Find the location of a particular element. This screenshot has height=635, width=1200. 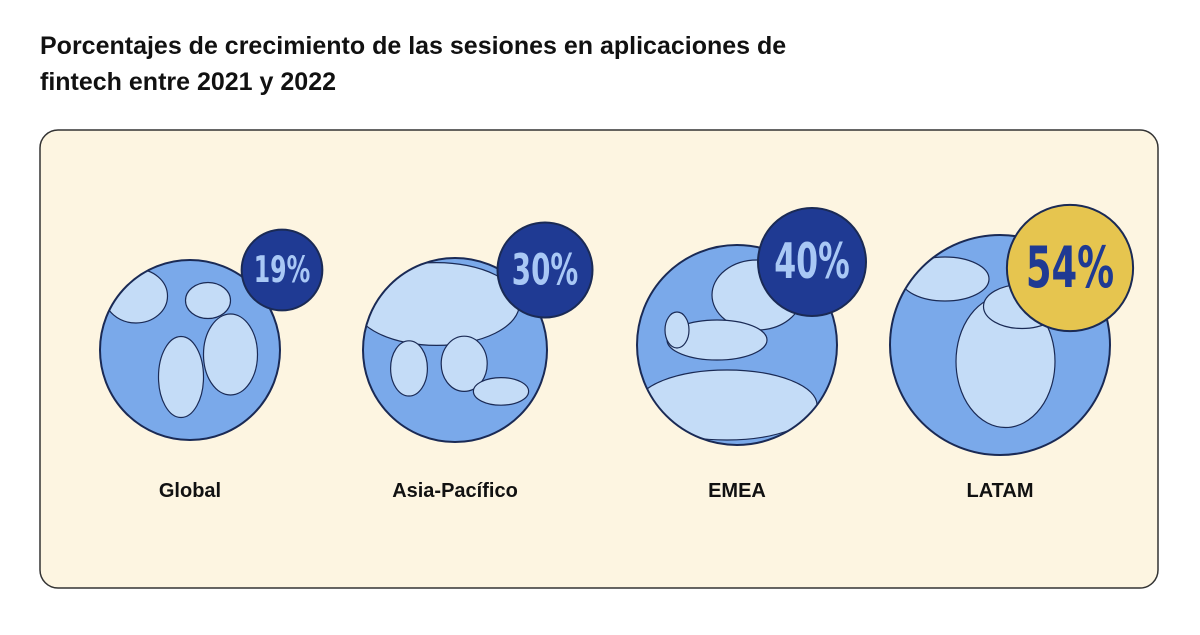

land is located at coordinates (727, 350).